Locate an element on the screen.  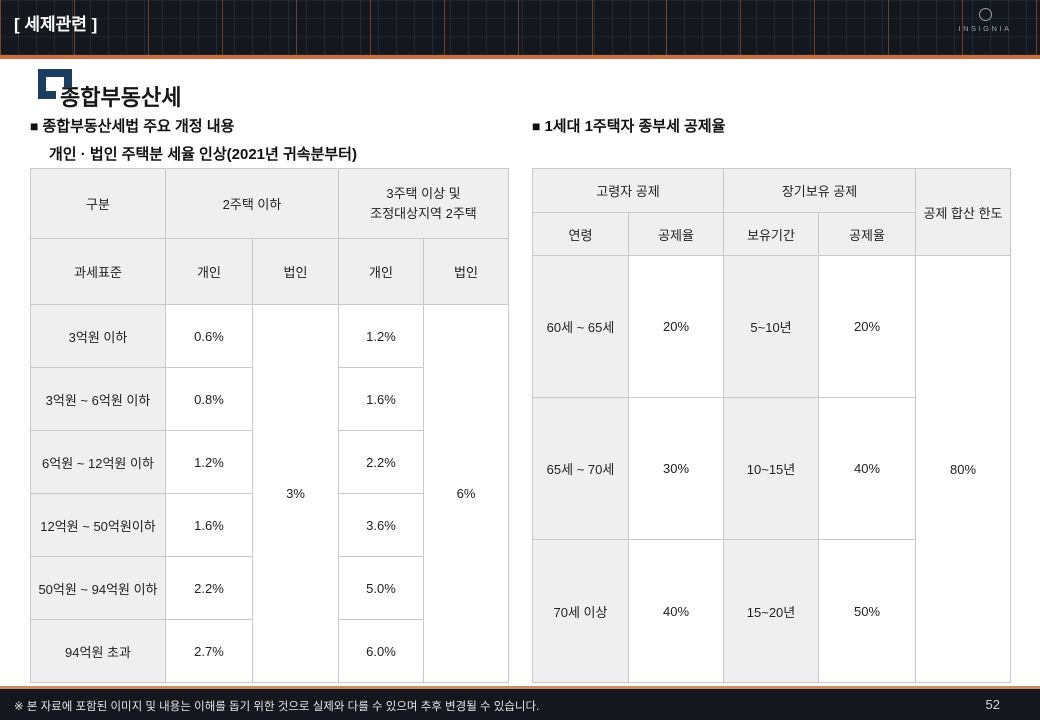
row-label-cell: 15~20년 is located at coordinates (771, 611).